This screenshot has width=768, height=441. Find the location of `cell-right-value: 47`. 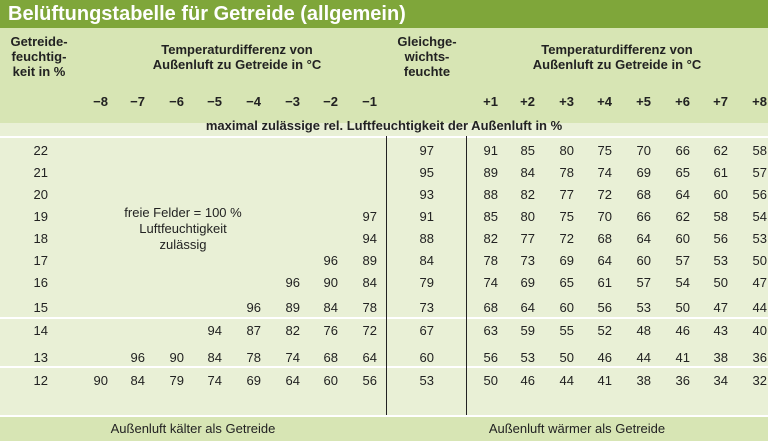

cell-right-value: 47 is located at coordinates (759, 282).